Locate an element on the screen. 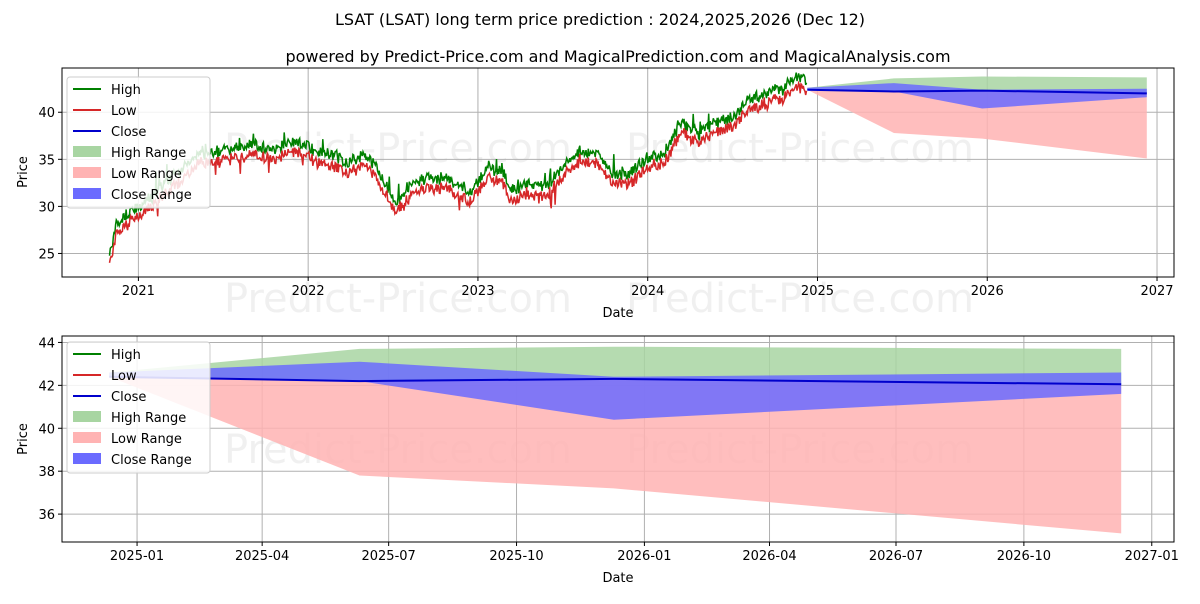 This screenshot has width=1200, height=604. low-range-band is located at coordinates (977, 124).